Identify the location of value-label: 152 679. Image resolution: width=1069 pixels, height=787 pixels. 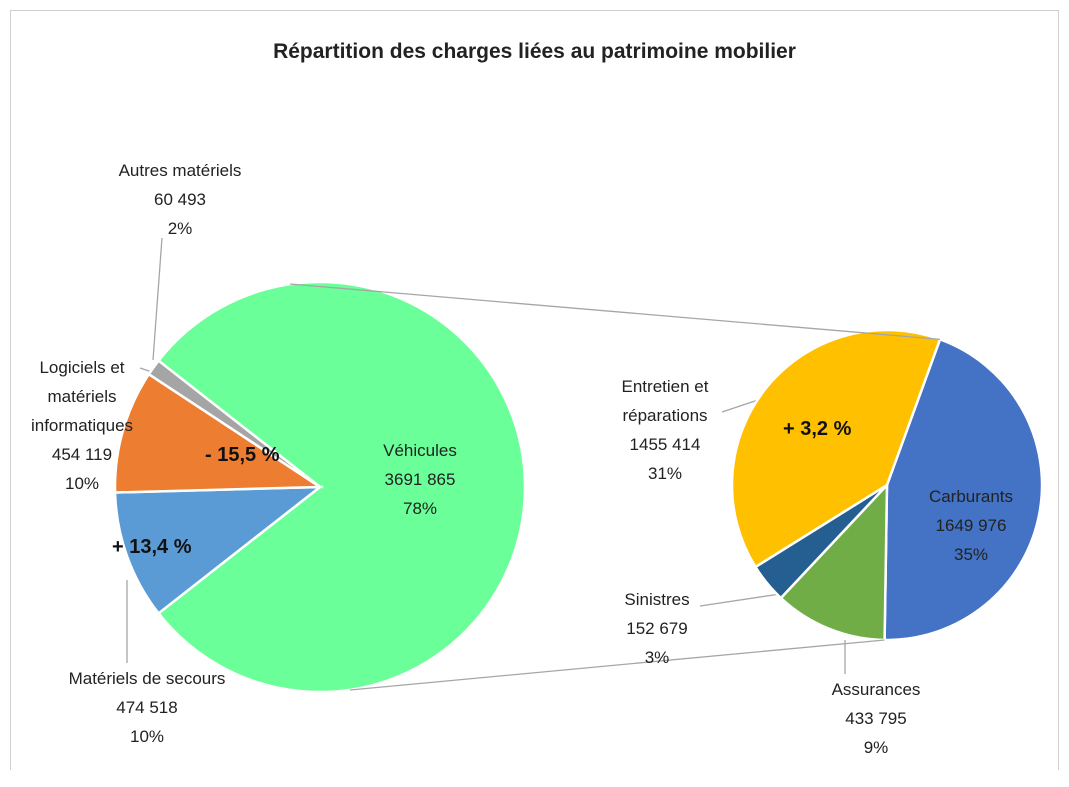
(657, 628).